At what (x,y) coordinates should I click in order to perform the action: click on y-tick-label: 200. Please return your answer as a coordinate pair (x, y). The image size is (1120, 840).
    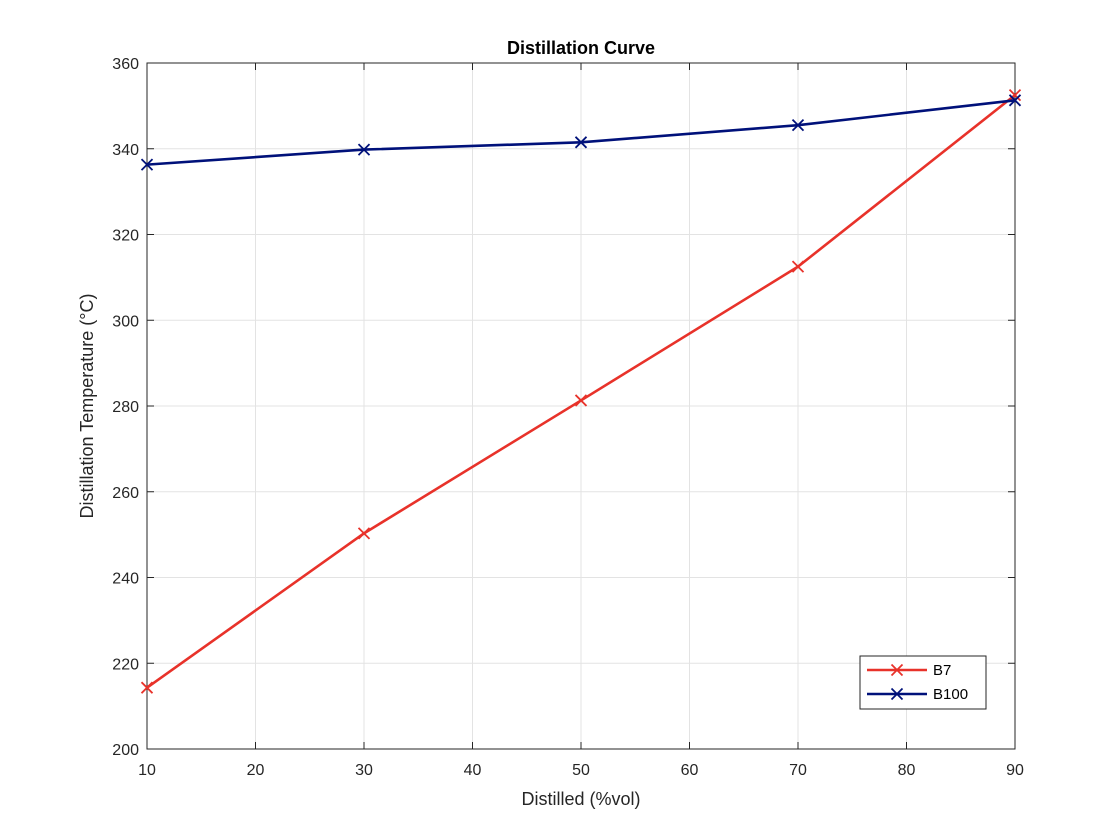
    Looking at the image, I should click on (125, 750).